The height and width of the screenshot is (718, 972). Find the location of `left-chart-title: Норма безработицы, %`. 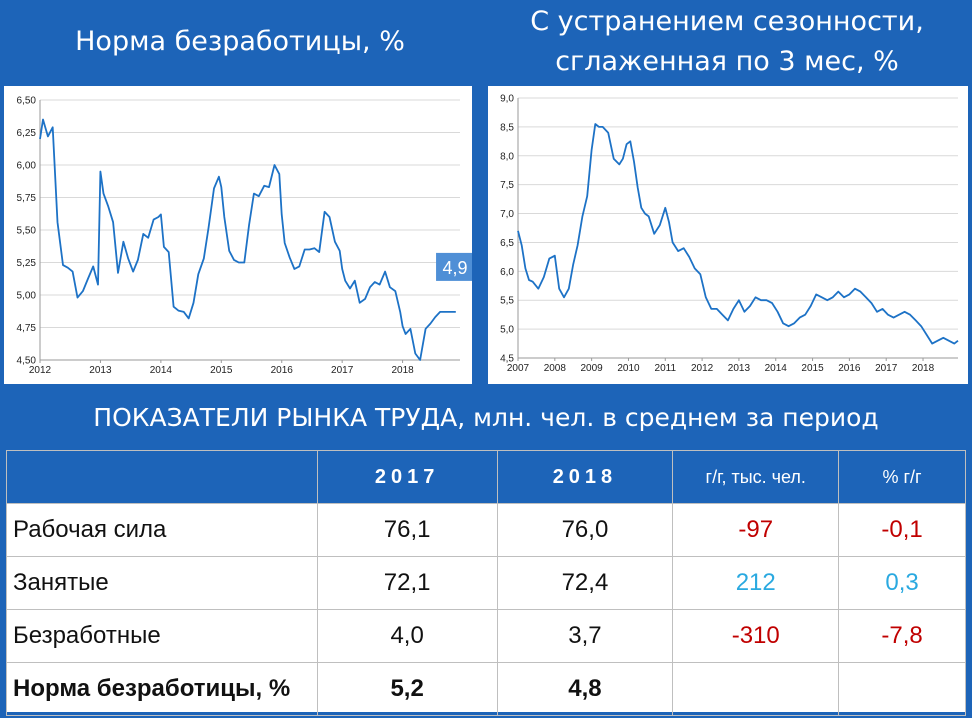

left-chart-title: Норма безработицы, % is located at coordinates (240, 41).